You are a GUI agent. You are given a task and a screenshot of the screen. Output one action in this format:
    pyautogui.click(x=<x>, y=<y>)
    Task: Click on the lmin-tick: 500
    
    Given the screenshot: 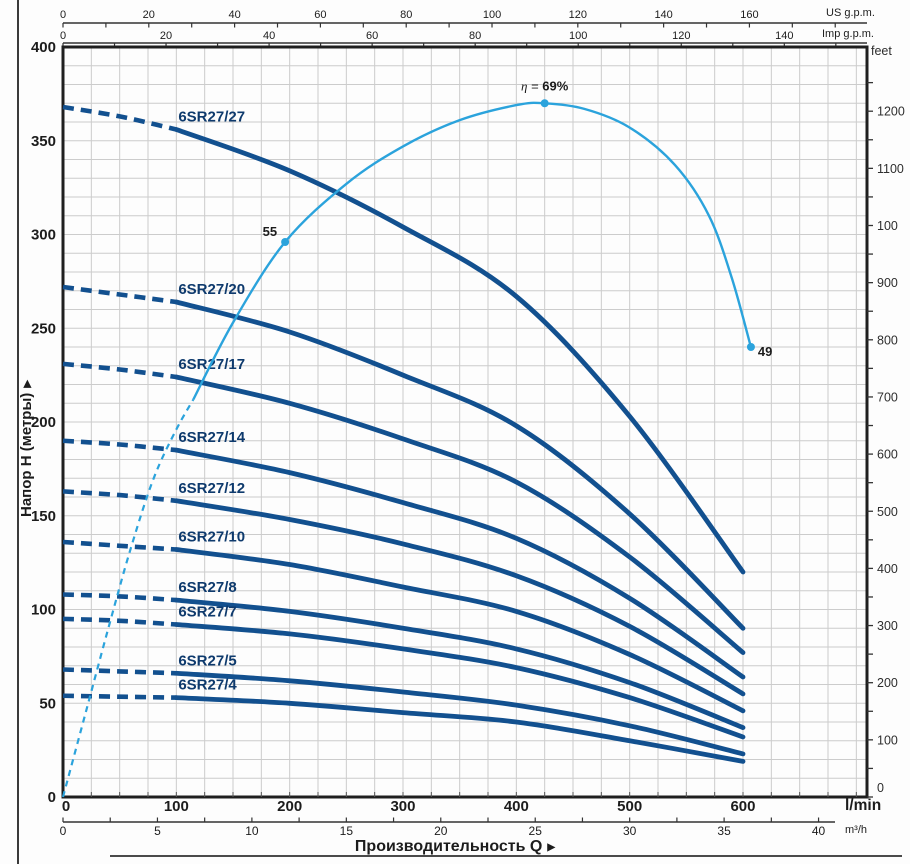 What is the action you would take?
    pyautogui.click(x=629, y=806)
    